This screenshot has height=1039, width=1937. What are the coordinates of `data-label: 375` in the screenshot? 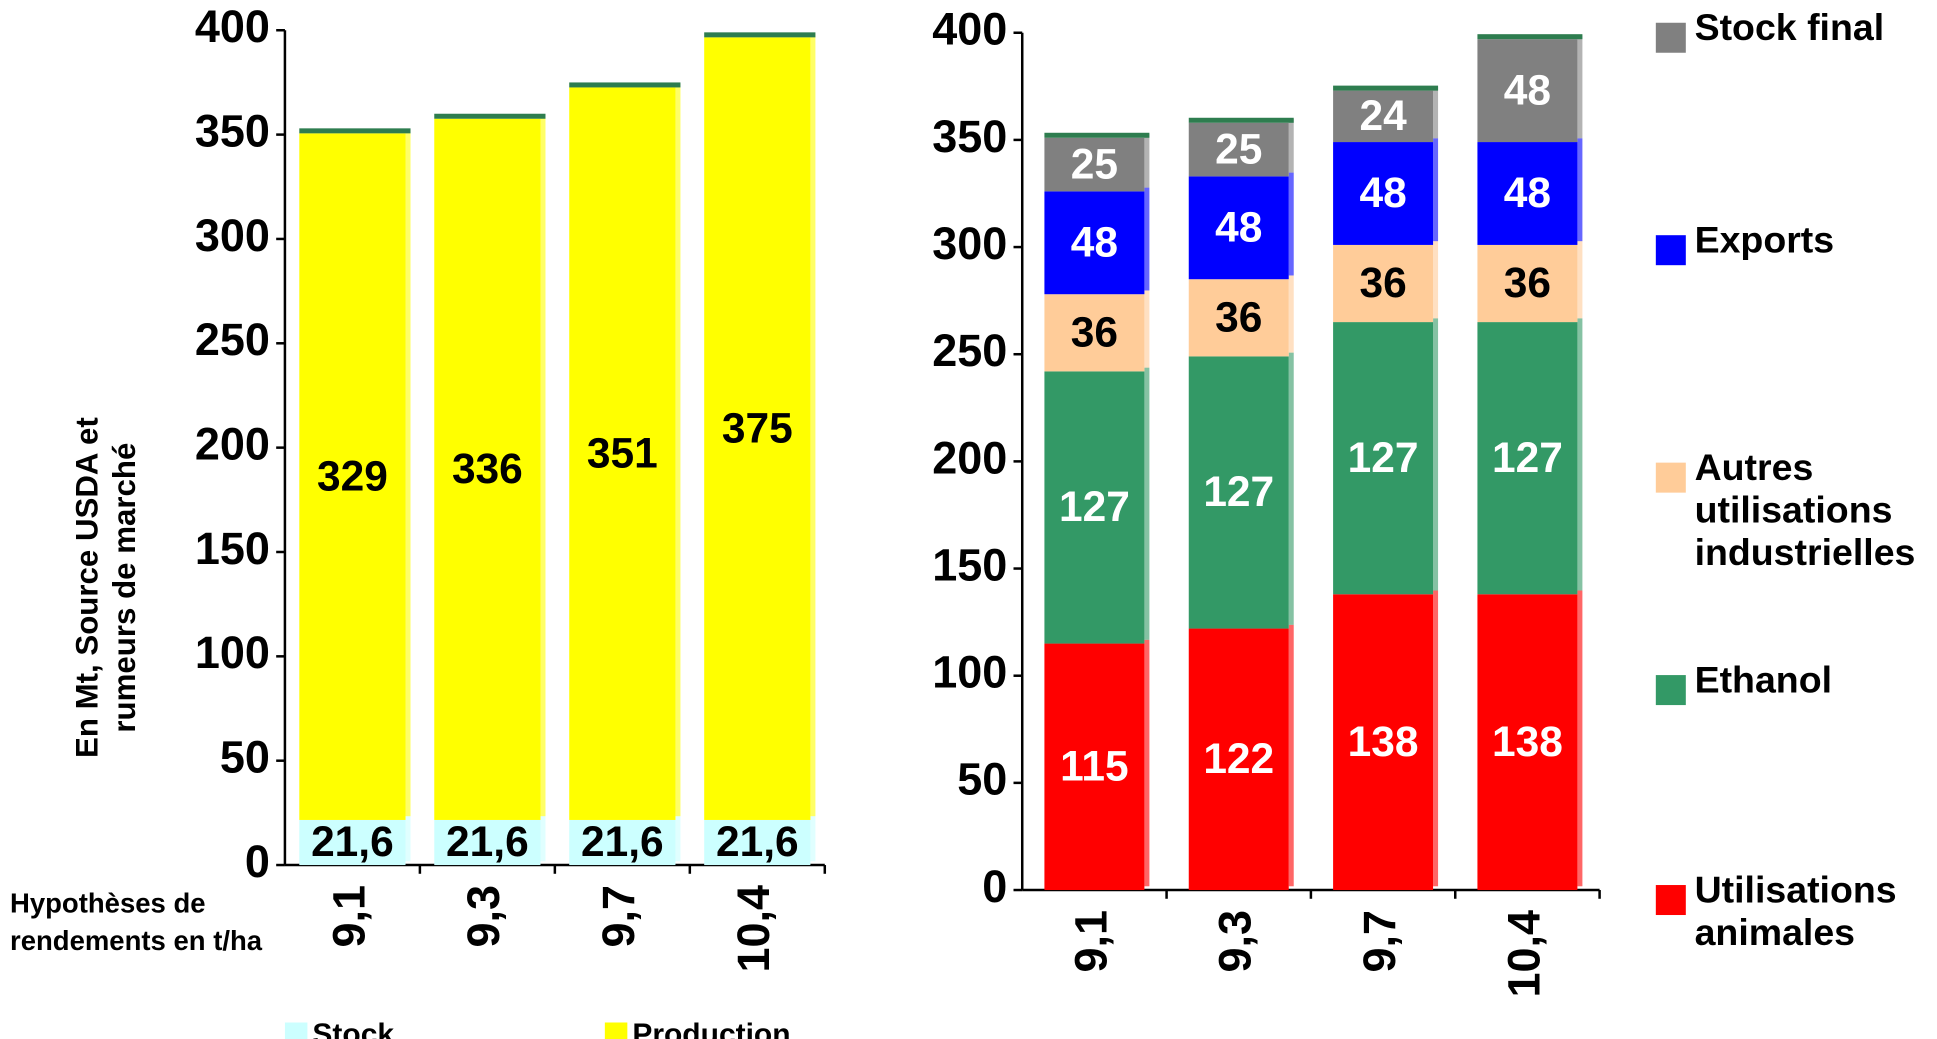 It's located at (757, 428).